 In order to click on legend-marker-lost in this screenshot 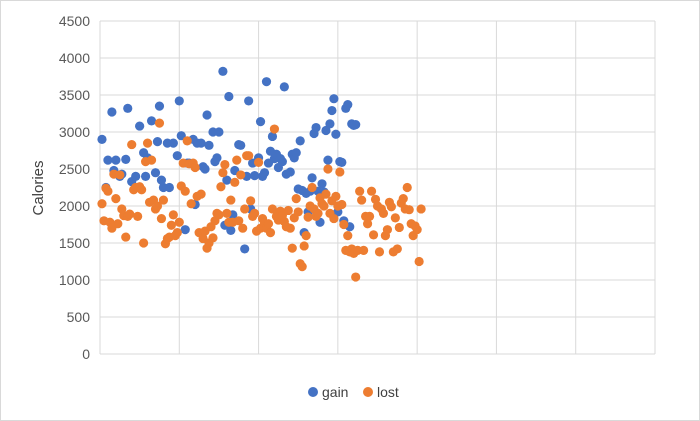, I will do `click(368, 392)`.